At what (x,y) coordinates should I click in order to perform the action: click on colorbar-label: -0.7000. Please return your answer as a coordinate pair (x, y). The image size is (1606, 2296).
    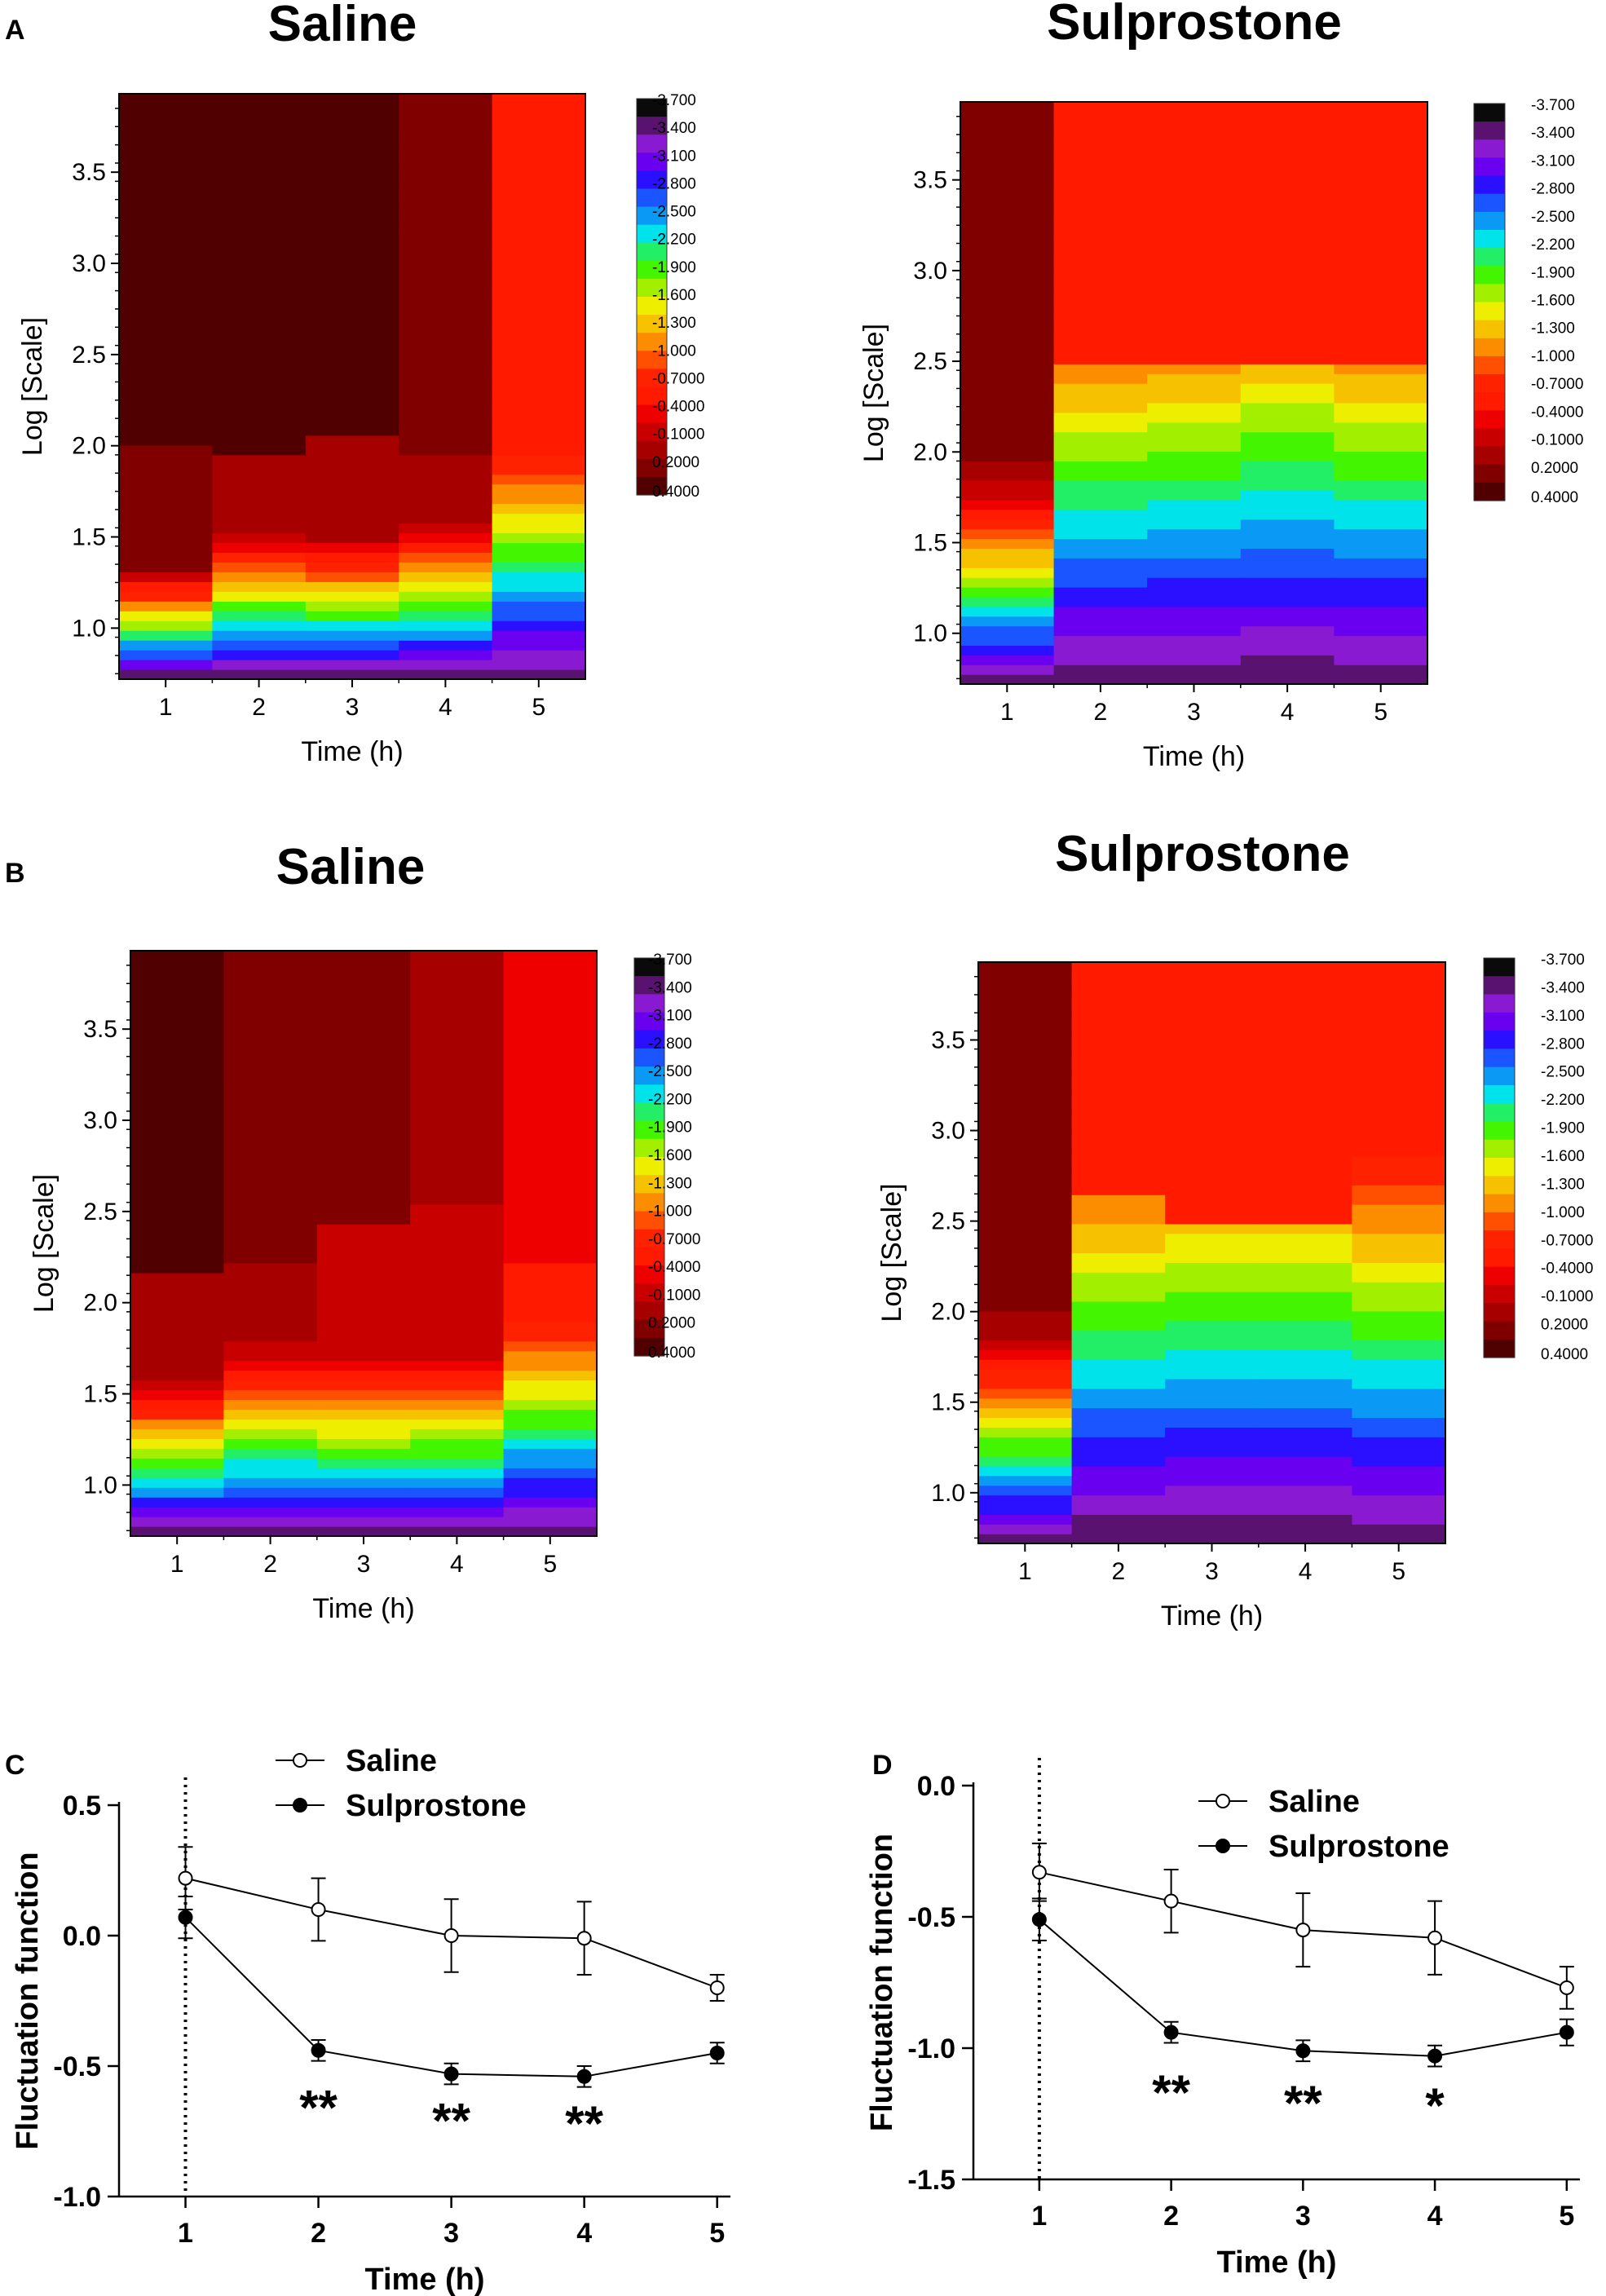
    Looking at the image, I should click on (674, 1239).